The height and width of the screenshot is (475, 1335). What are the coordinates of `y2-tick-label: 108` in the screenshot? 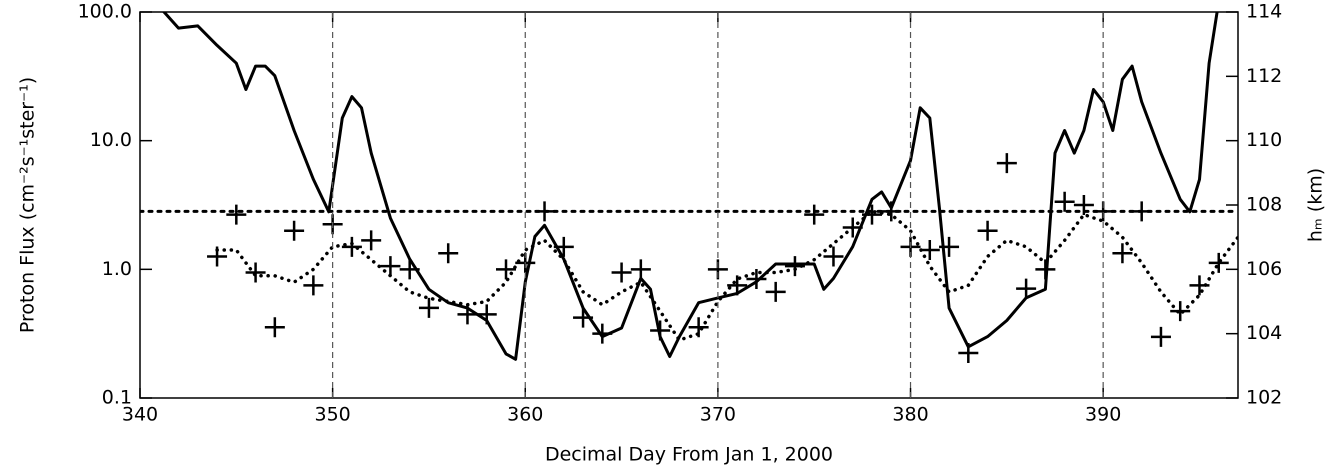 It's located at (1264, 205).